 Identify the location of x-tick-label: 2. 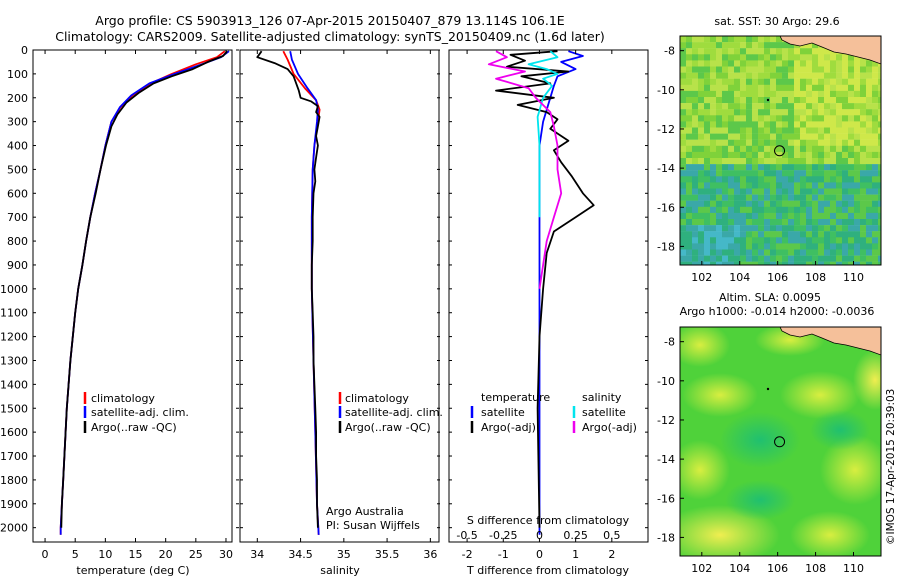
(611, 554).